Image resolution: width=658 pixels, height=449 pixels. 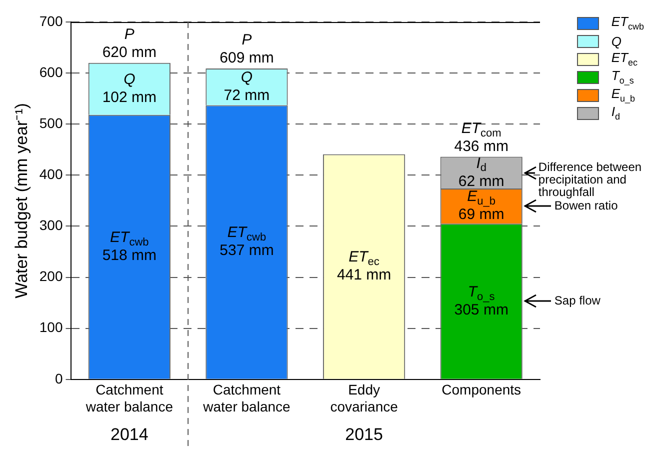 What do you see at coordinates (364, 398) in the screenshot?
I see `x-tick-label: Eddy covariance` at bounding box center [364, 398].